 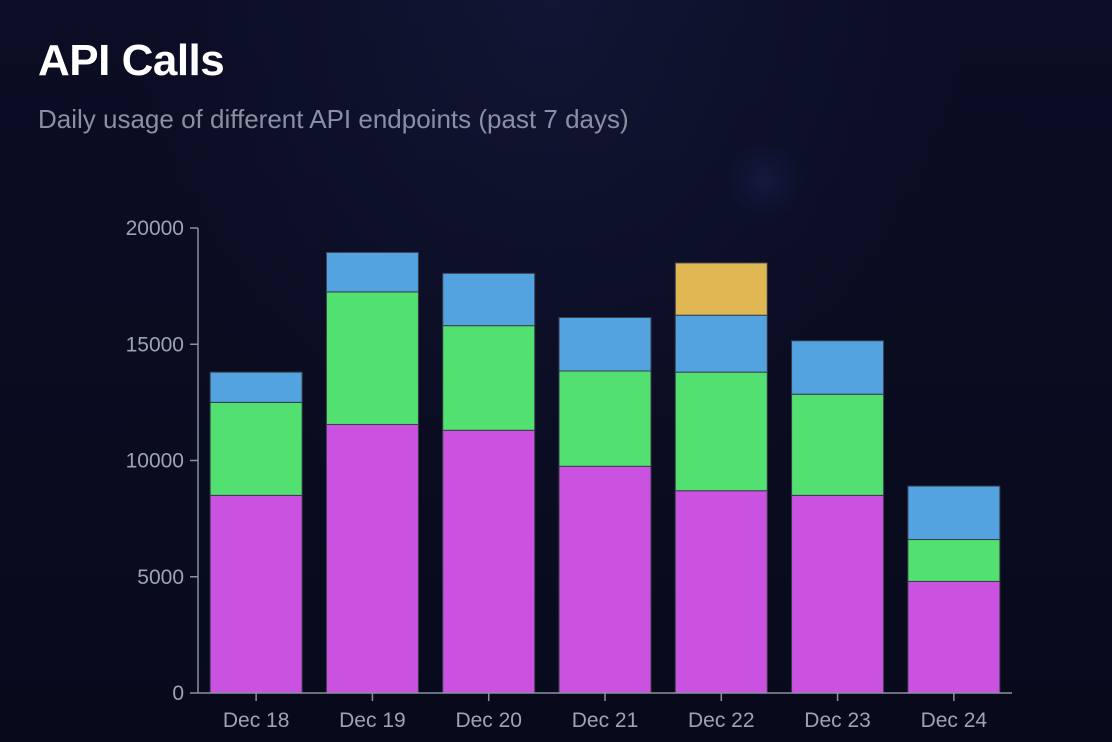 What do you see at coordinates (256, 720) in the screenshot?
I see `x-tick-label-1: Dec 18` at bounding box center [256, 720].